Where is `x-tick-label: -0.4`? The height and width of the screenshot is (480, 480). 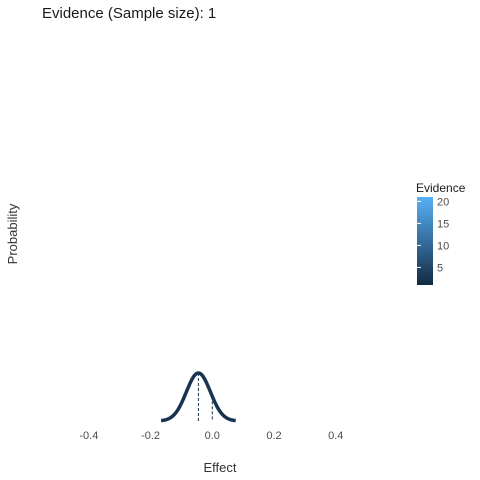
x-tick-label: -0.4 is located at coordinates (88, 436).